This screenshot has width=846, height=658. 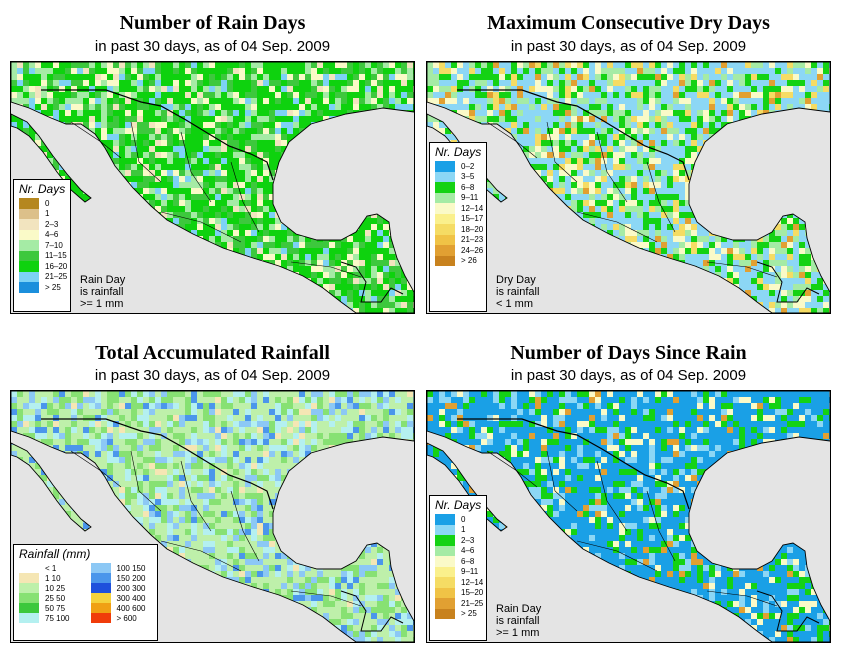 What do you see at coordinates (472, 229) in the screenshot?
I see `legend-label: 18–20` at bounding box center [472, 229].